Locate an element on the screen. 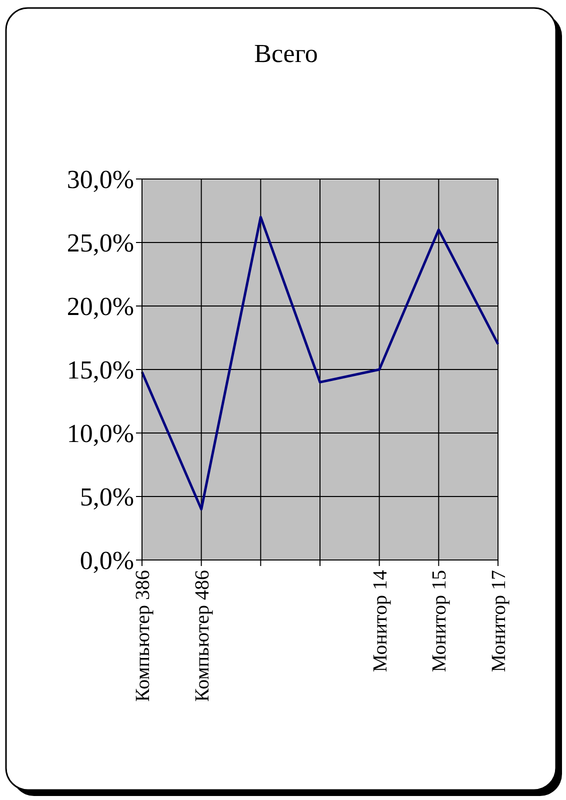 The image size is (566, 800). x-tick-label: Монитор 17 is located at coordinates (499, 621).